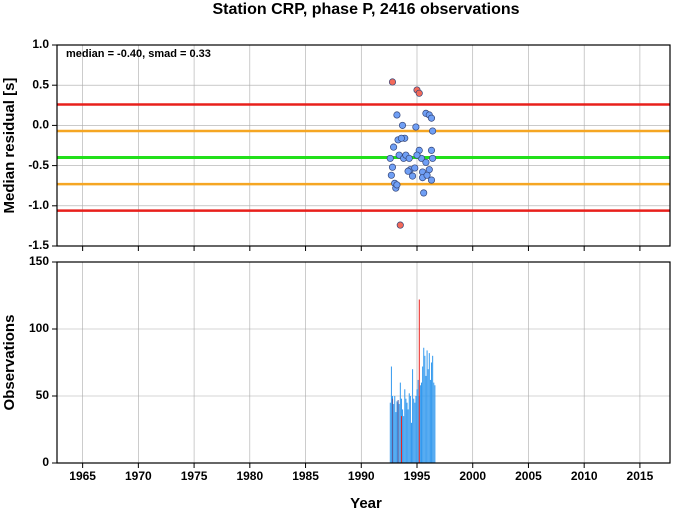 The height and width of the screenshot is (511, 678). Describe the element at coordinates (38, 205) in the screenshot. I see `y-tick-label: -1.0` at that location.